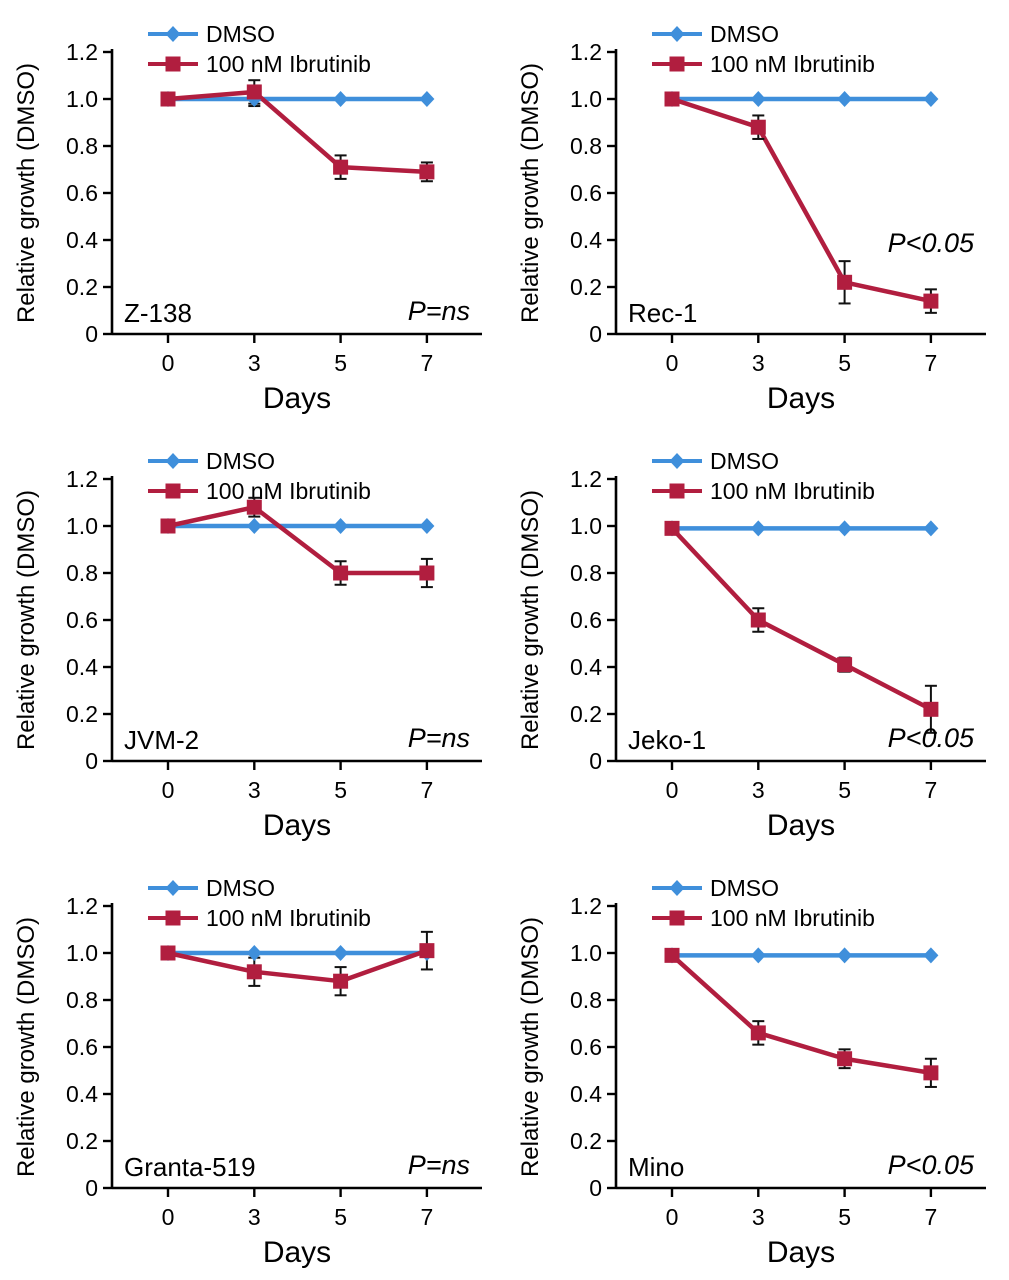  What do you see at coordinates (439, 738) in the screenshot?
I see `p-value-label: P=ns` at bounding box center [439, 738].